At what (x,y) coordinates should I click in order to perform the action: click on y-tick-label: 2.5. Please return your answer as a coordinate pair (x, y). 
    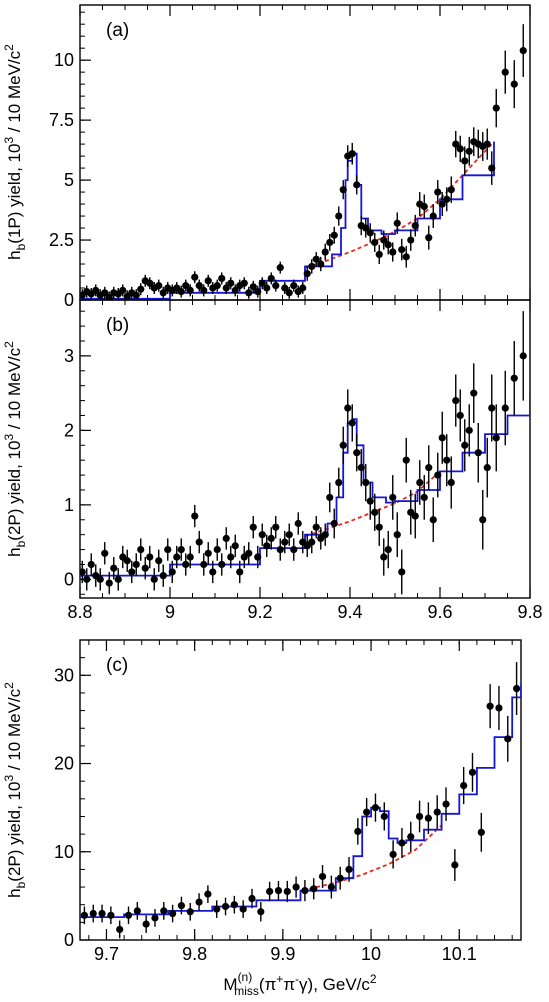
    Looking at the image, I should click on (61, 240).